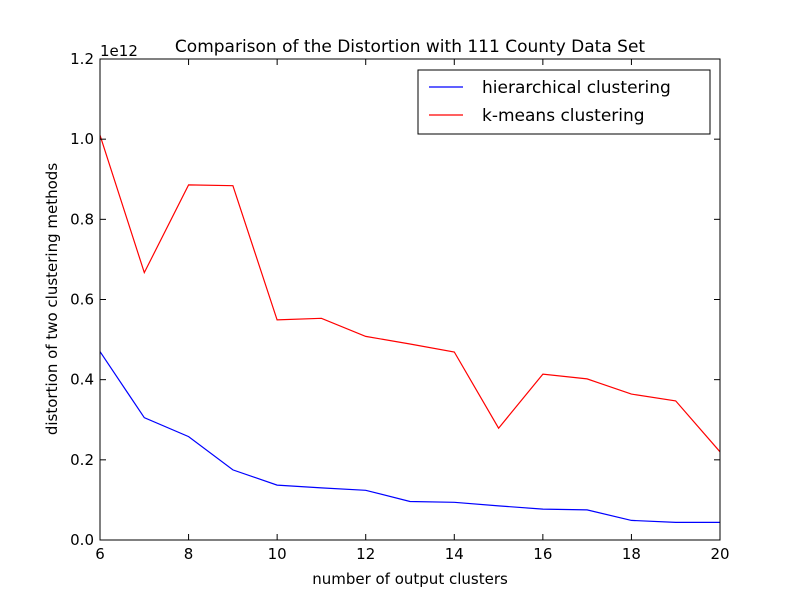  I want to click on y-offset-label: 1e12, so click(119, 51).